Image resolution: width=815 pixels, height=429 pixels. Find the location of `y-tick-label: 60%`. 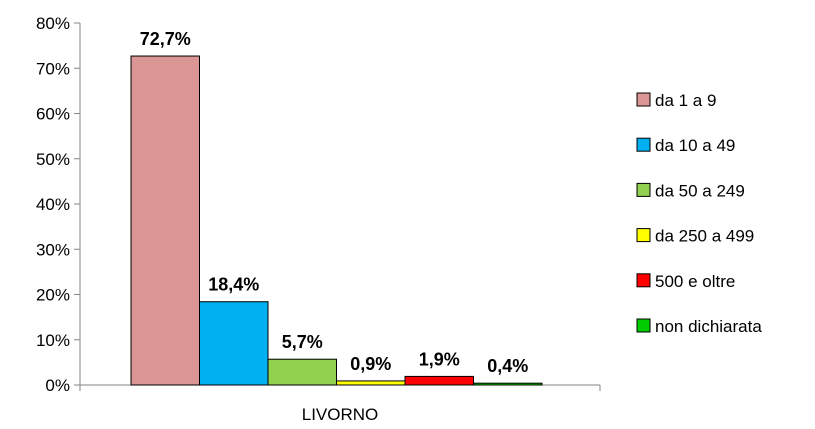

y-tick-label: 60% is located at coordinates (53, 114).